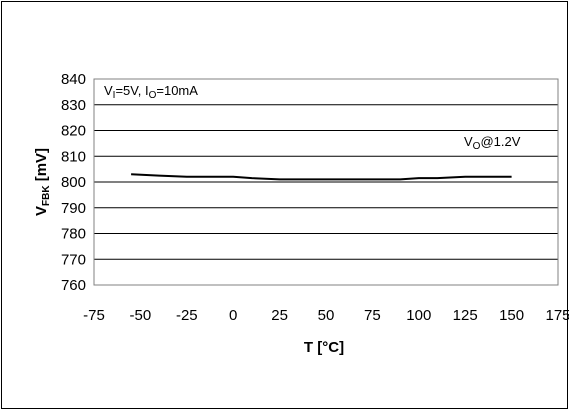 The height and width of the screenshot is (412, 571). I want to click on x-tick-label: -25, so click(187, 315).